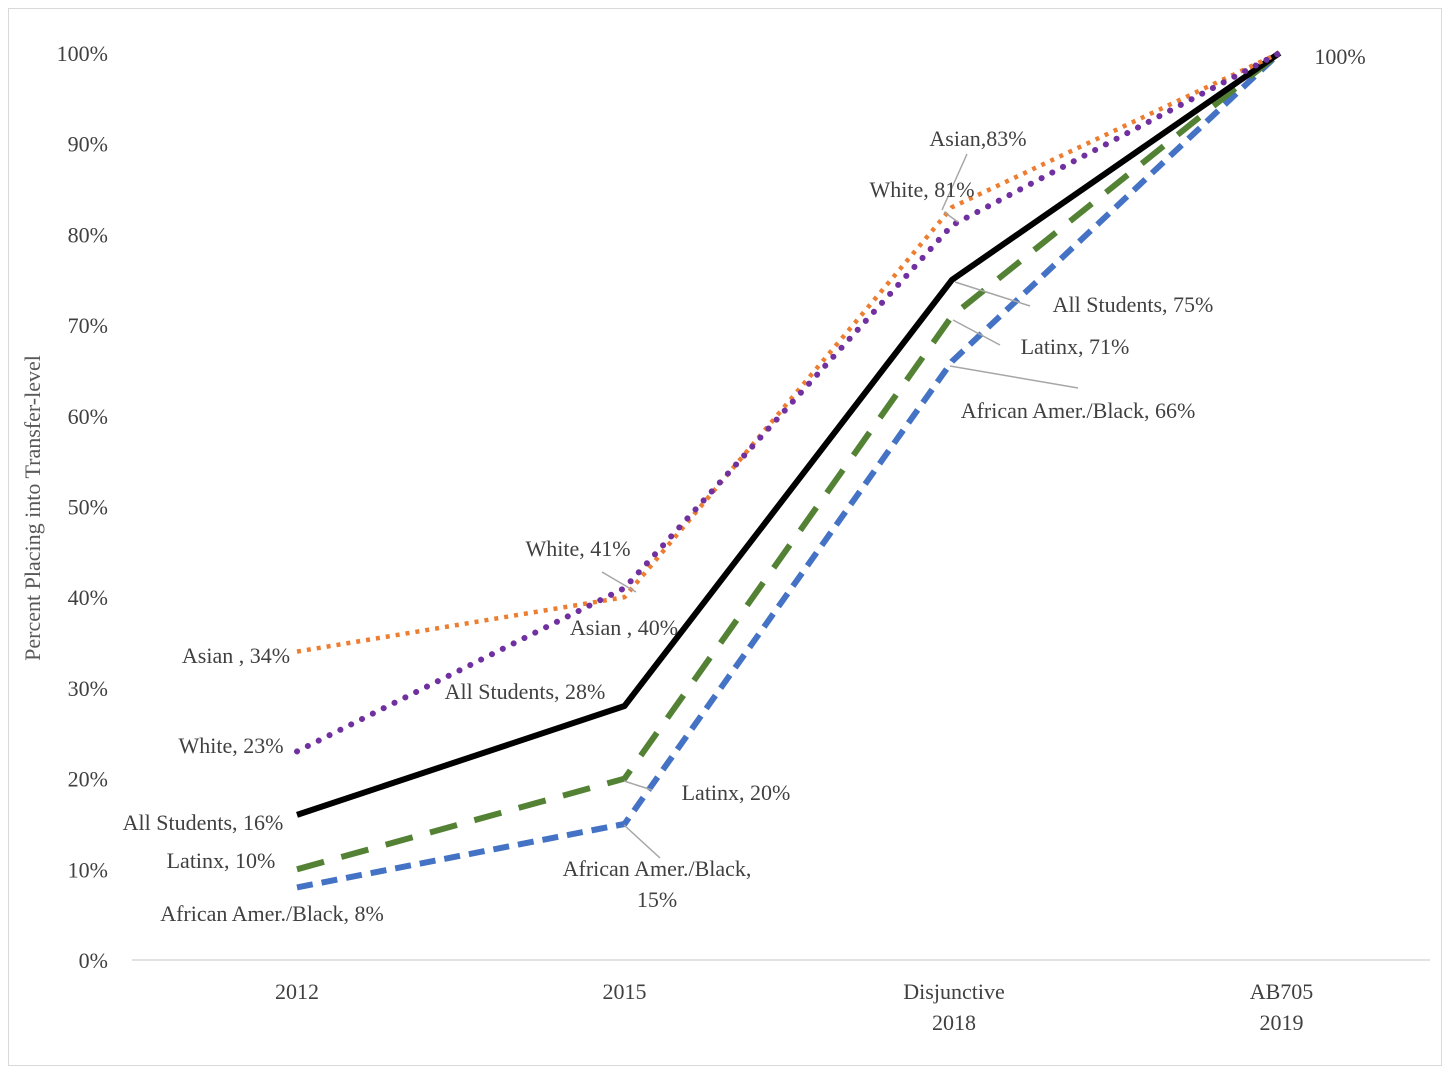 The image size is (1450, 1072). Describe the element at coordinates (272, 913) in the screenshot. I see `data-label: African Amer./Black, 8%` at that location.